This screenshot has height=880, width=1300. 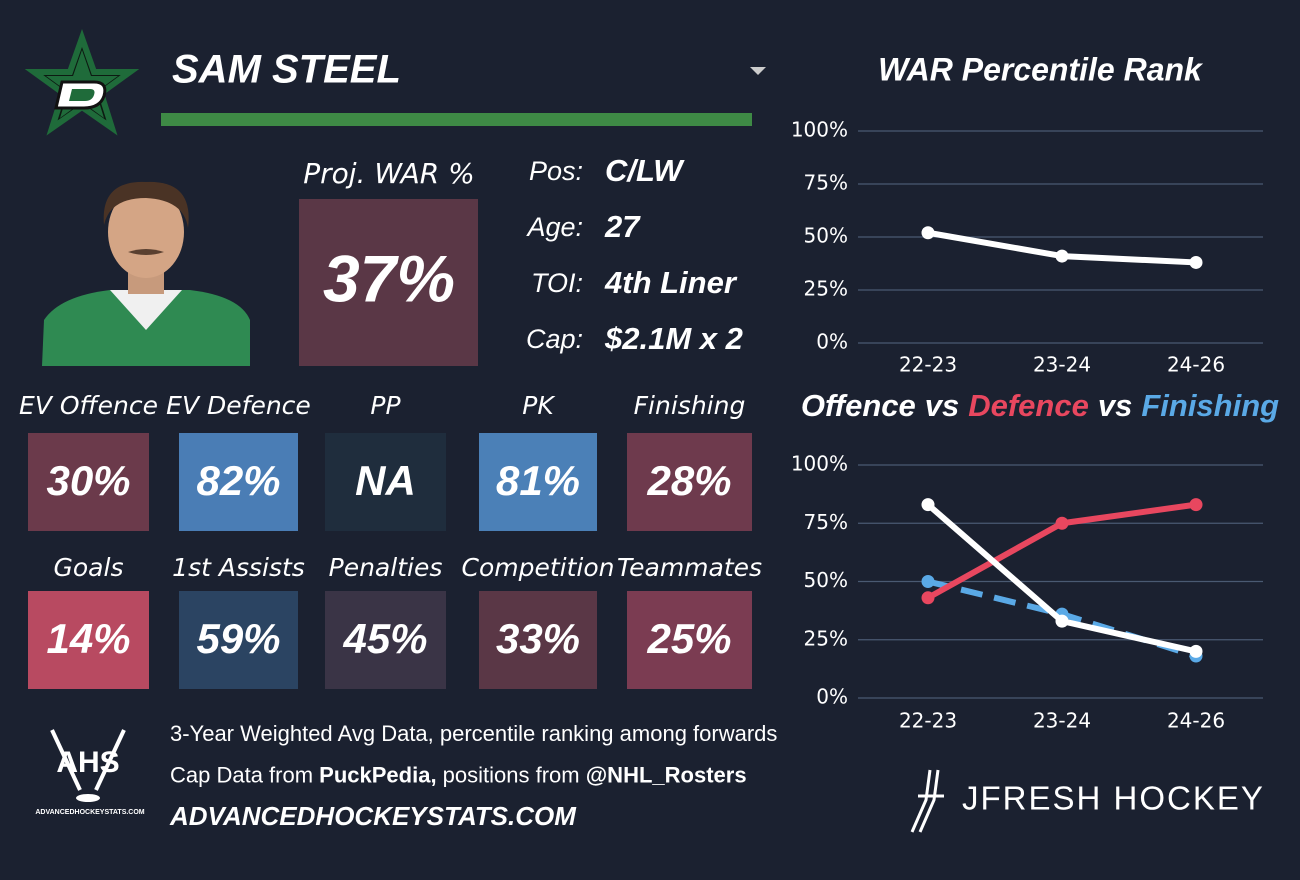 I want to click on tile-label: Competition, so click(x=538, y=567).